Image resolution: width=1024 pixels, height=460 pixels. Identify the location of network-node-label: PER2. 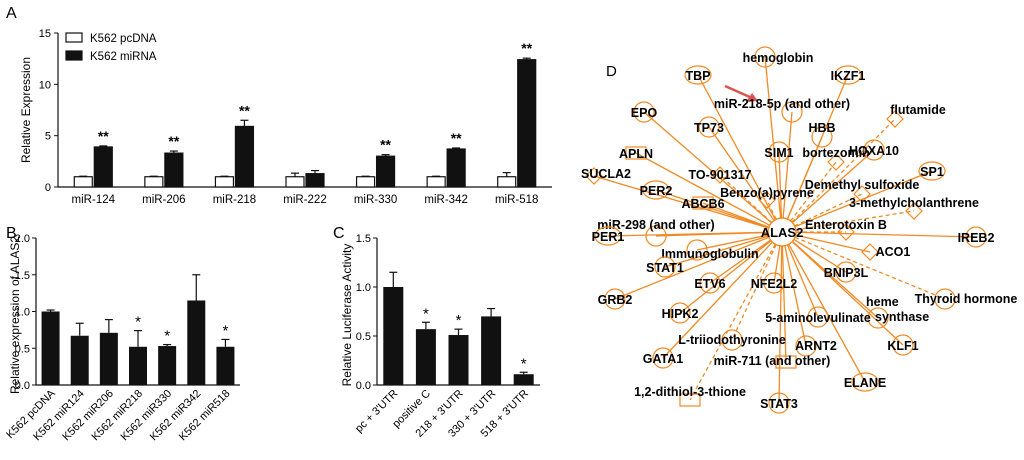
(656, 191).